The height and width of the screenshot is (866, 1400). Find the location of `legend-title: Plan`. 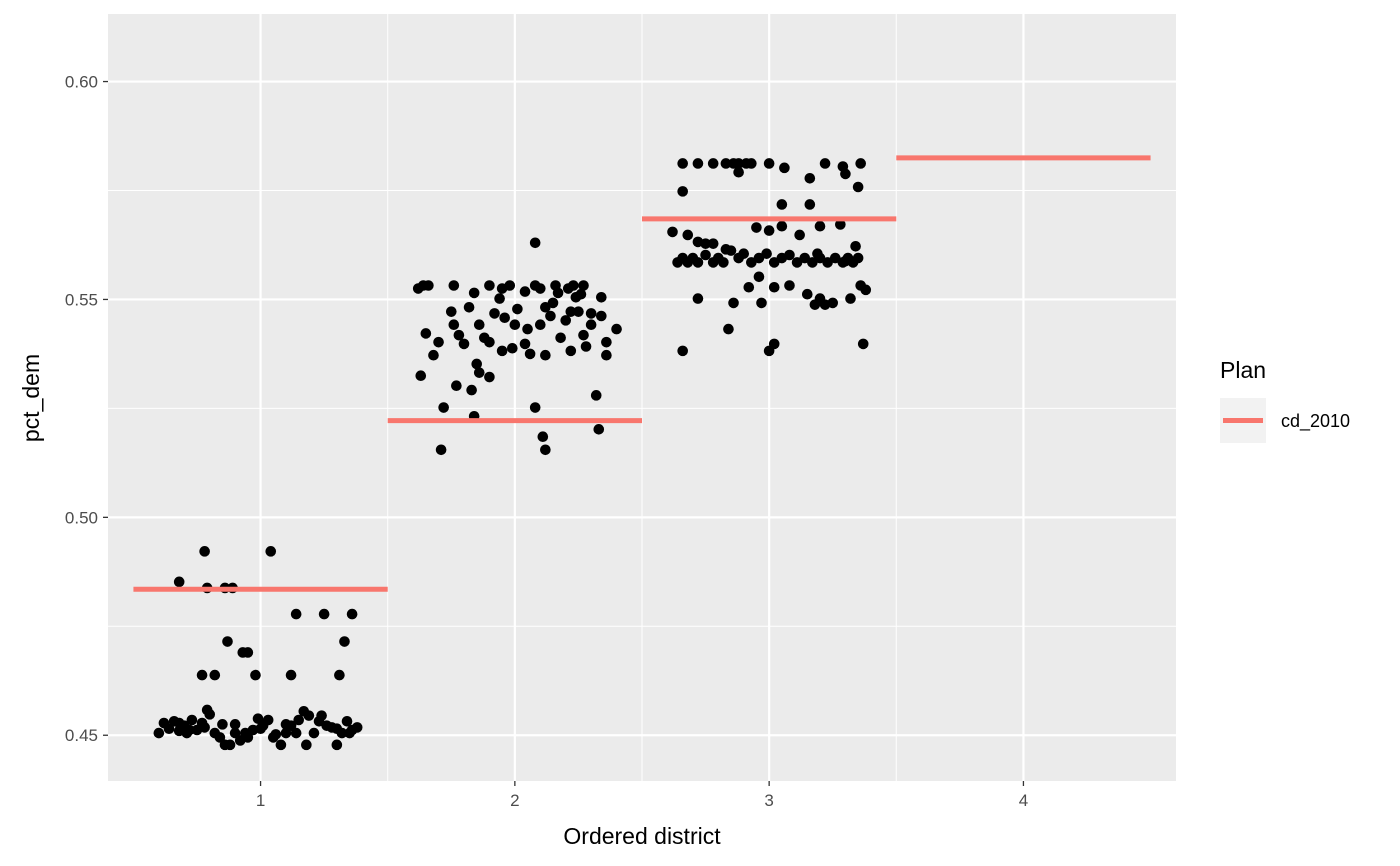

legend-title: Plan is located at coordinates (1243, 370).